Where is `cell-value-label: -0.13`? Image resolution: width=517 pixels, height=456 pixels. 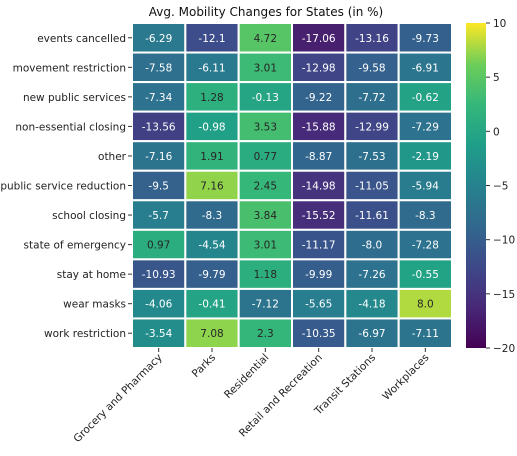 cell-value-label: -0.13 is located at coordinates (265, 98).